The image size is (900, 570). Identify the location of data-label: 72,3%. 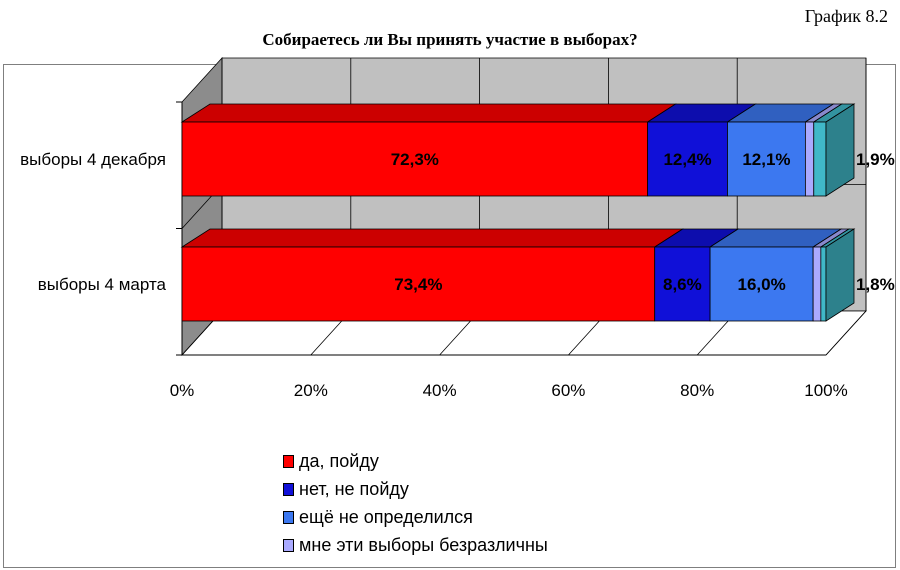
(415, 159).